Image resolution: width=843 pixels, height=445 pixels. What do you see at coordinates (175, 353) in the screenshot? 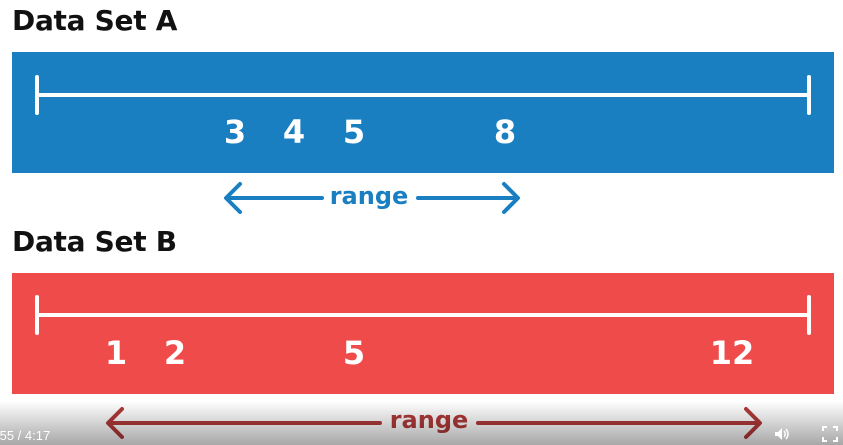
I see `value-label: 2` at bounding box center [175, 353].